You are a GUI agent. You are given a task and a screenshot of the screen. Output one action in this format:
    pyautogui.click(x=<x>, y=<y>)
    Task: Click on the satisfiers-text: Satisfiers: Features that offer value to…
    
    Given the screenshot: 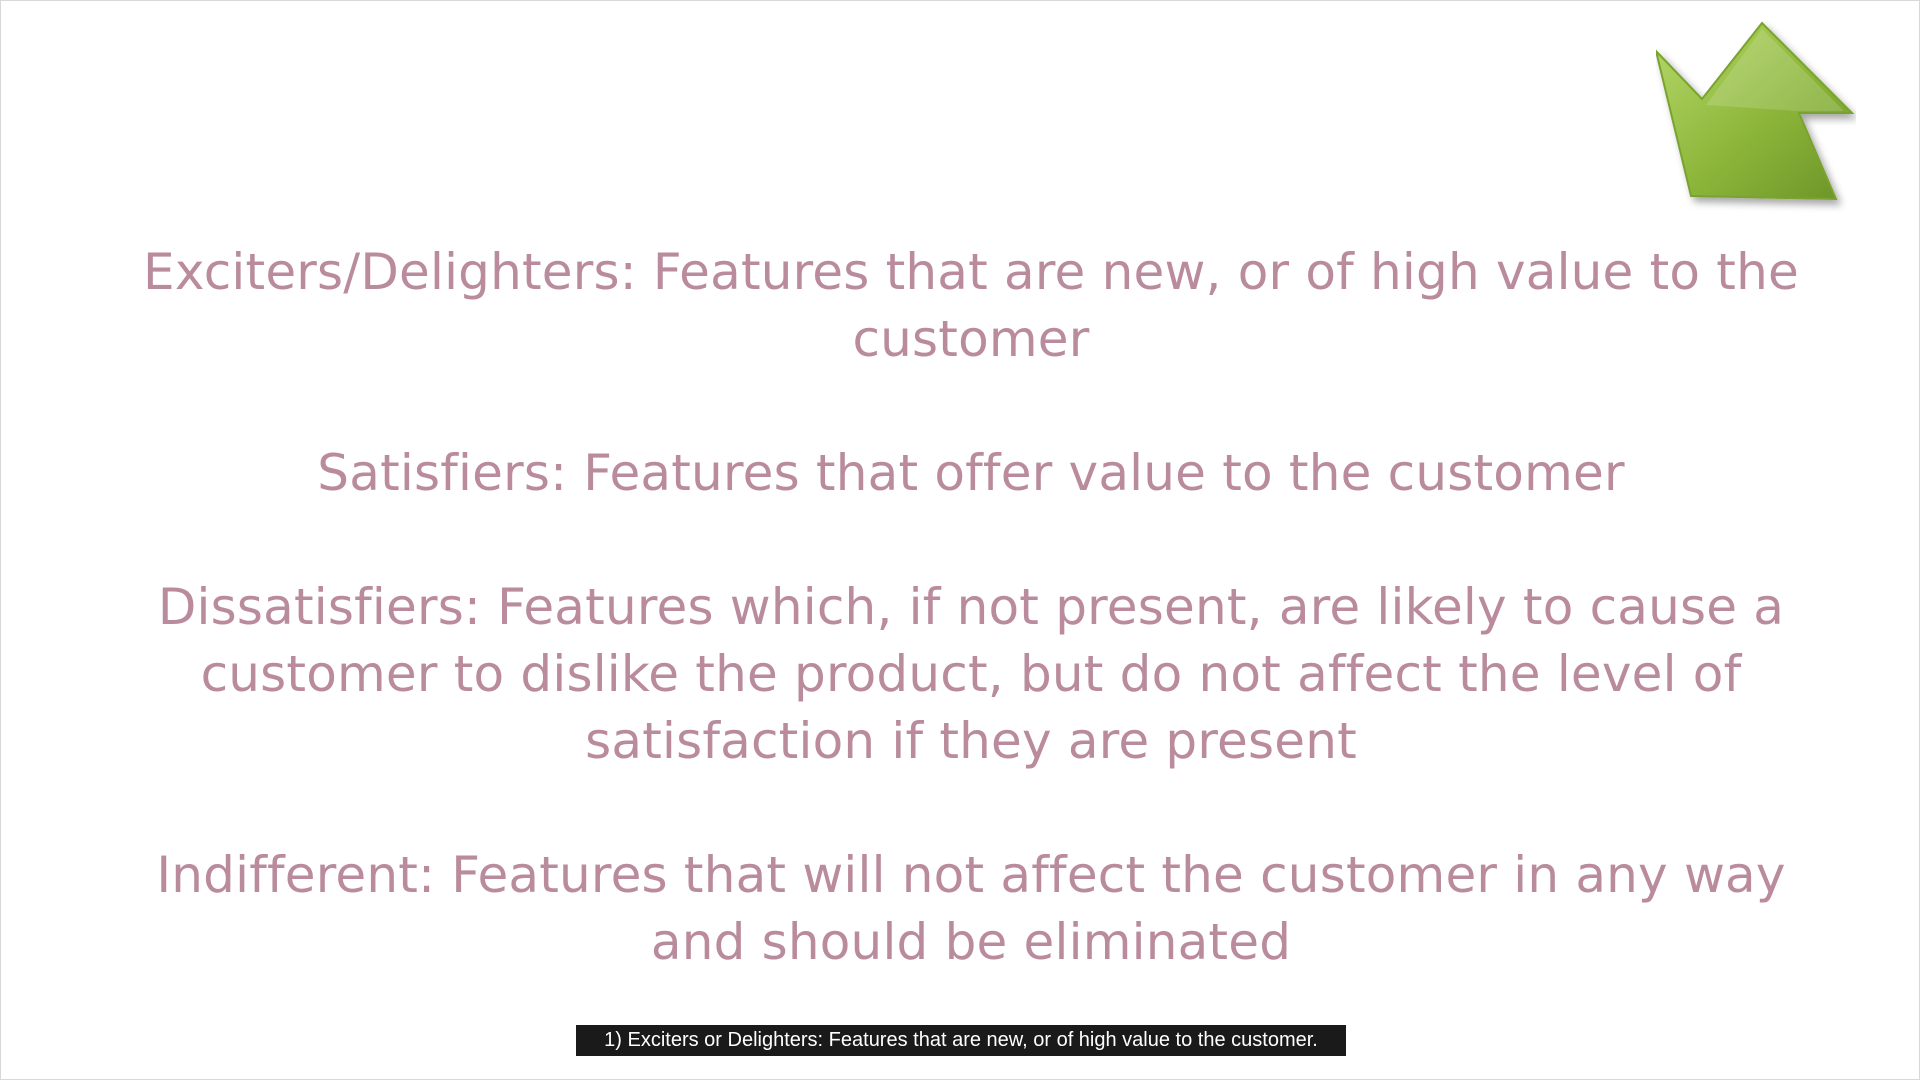 What is the action you would take?
    pyautogui.click(x=971, y=473)
    